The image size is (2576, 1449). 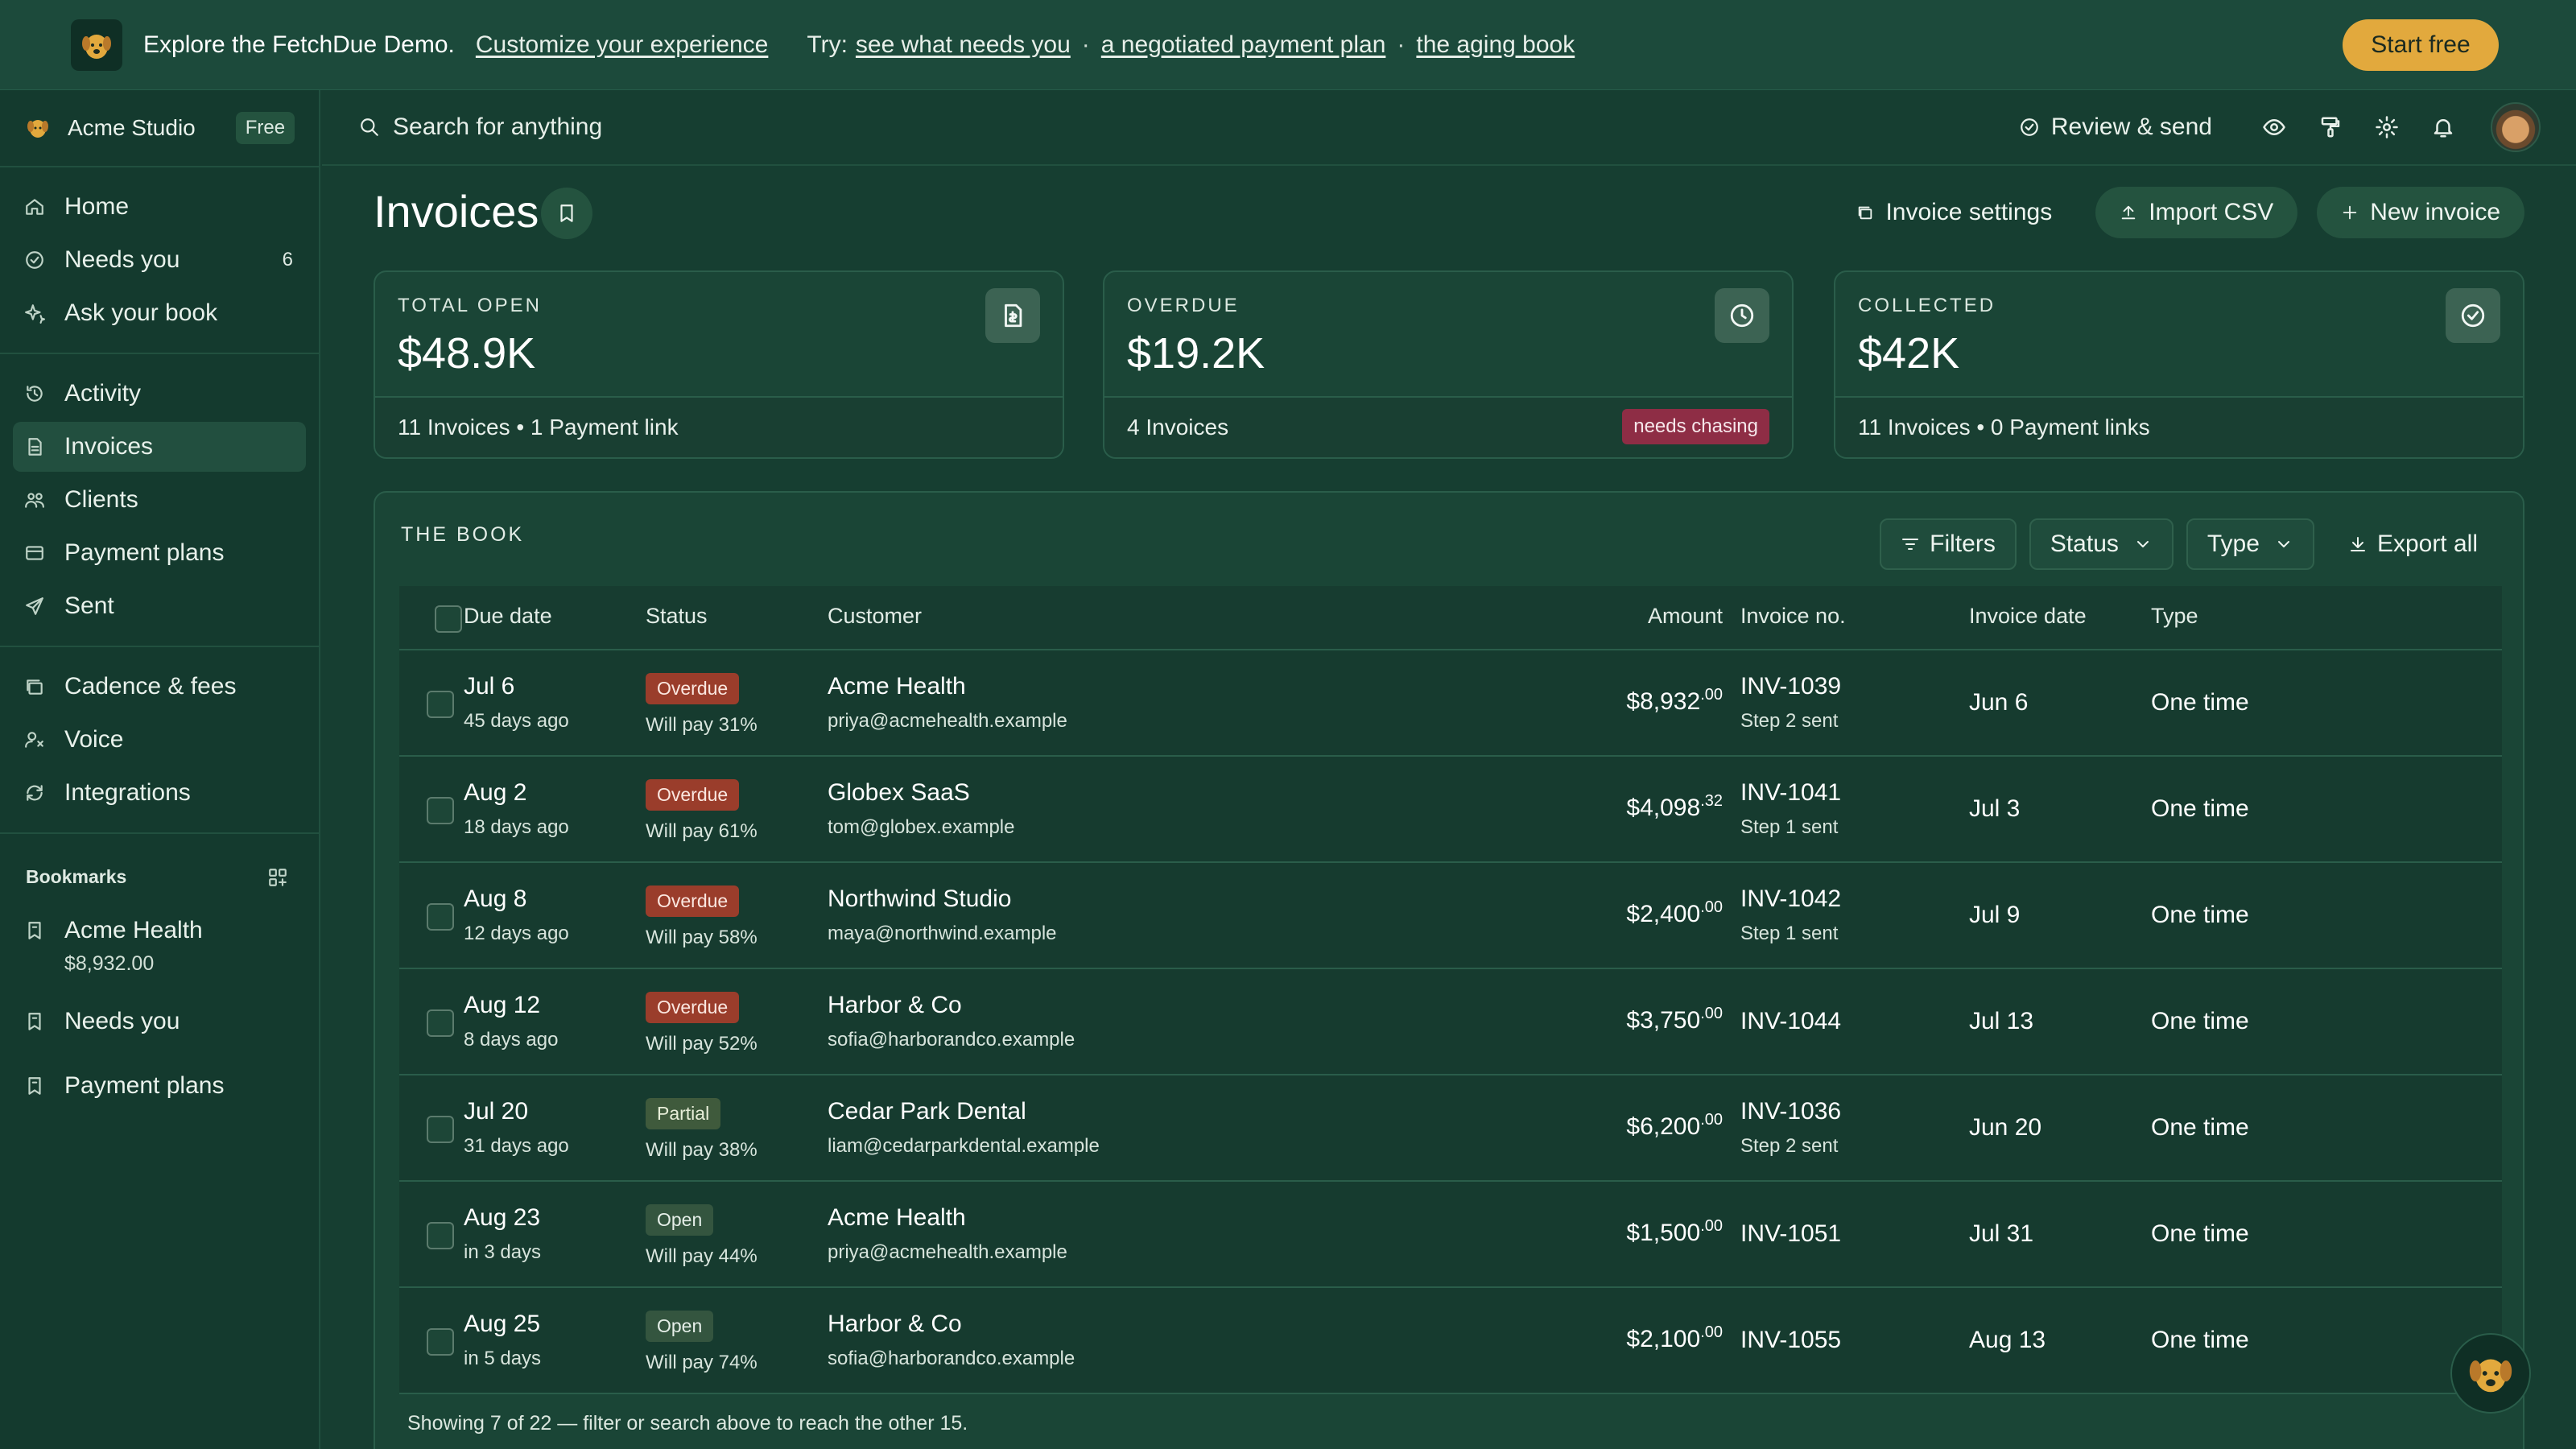 I want to click on sidebar-item-label: Clients, so click(x=101, y=499).